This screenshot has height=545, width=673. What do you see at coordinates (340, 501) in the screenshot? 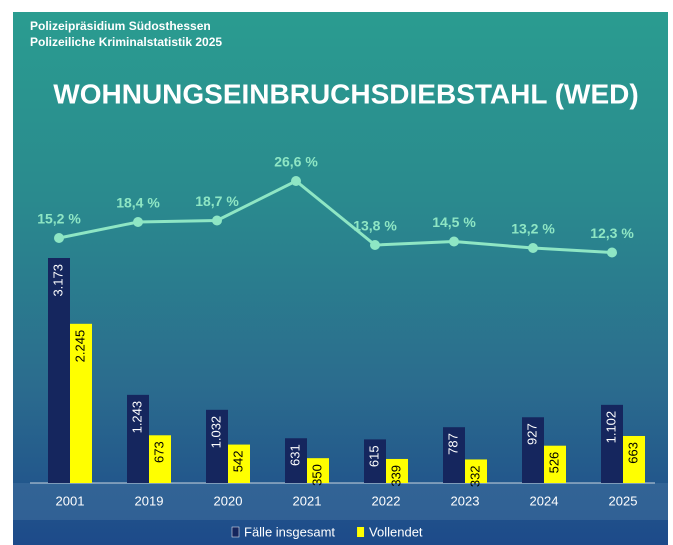
I see `axis-band` at bounding box center [340, 501].